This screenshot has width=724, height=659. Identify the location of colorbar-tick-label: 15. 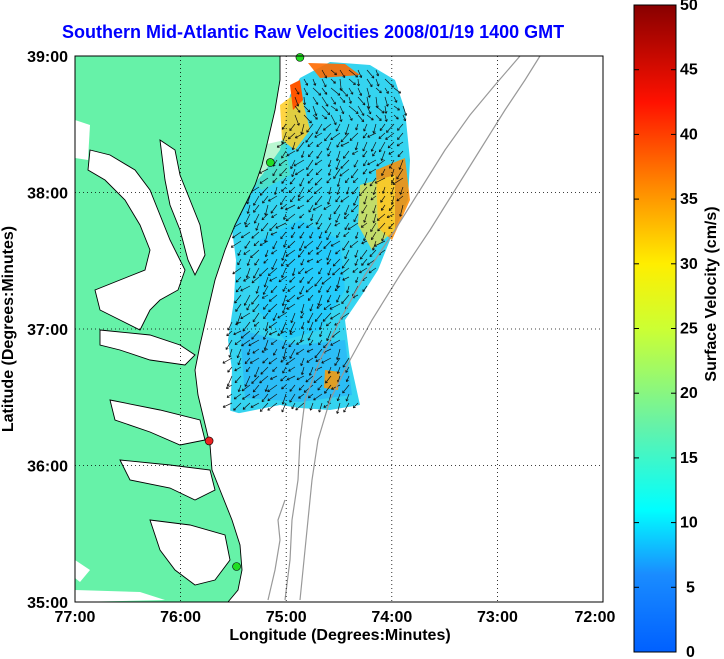
(689, 458).